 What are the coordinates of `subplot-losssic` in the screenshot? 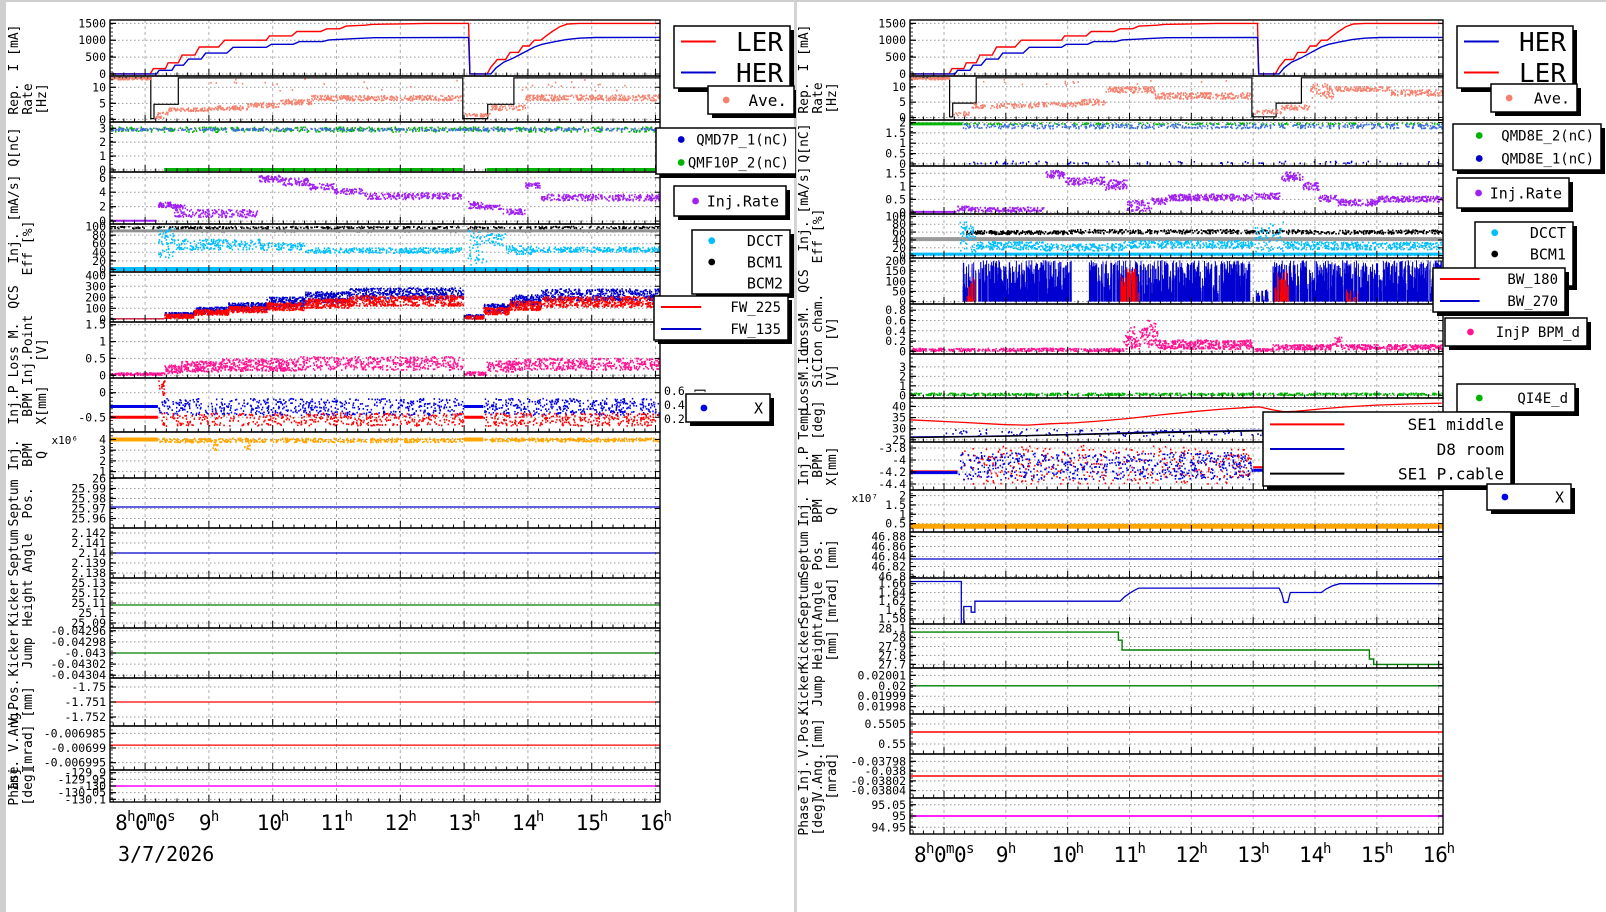 It's located at (1176, 376).